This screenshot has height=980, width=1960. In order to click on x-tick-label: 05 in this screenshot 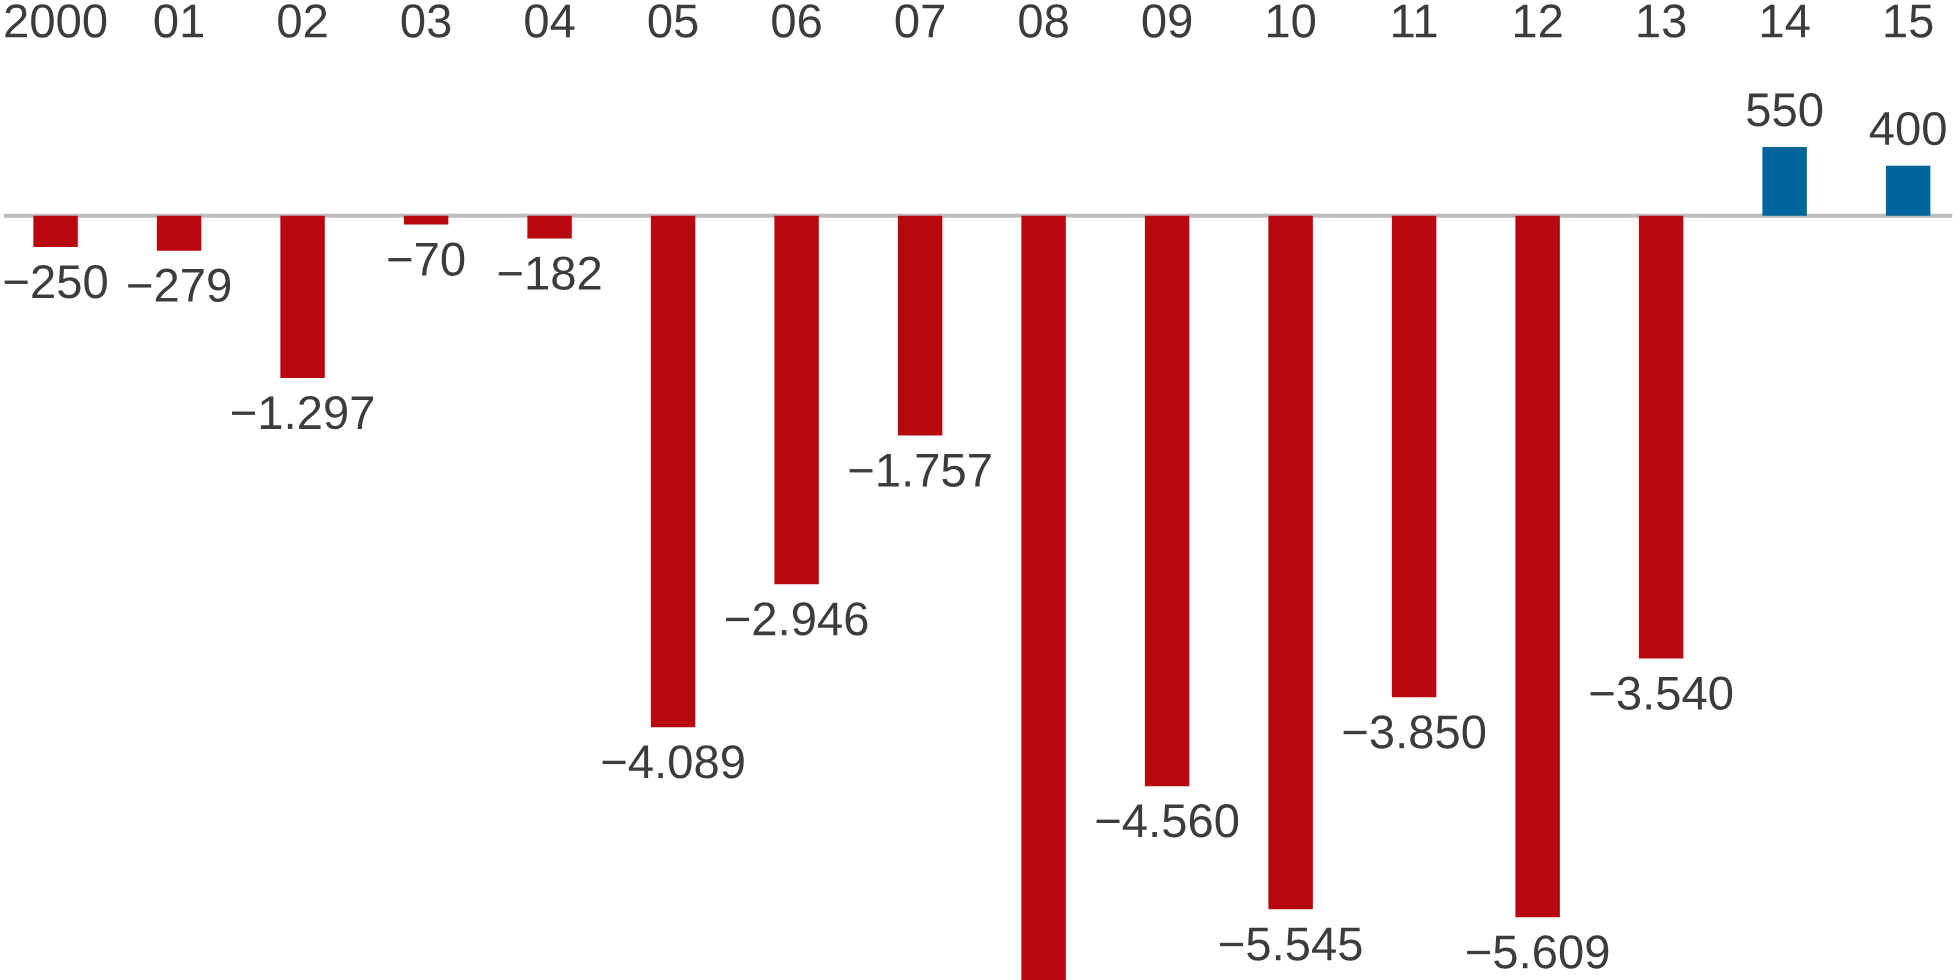, I will do `click(673, 21)`.